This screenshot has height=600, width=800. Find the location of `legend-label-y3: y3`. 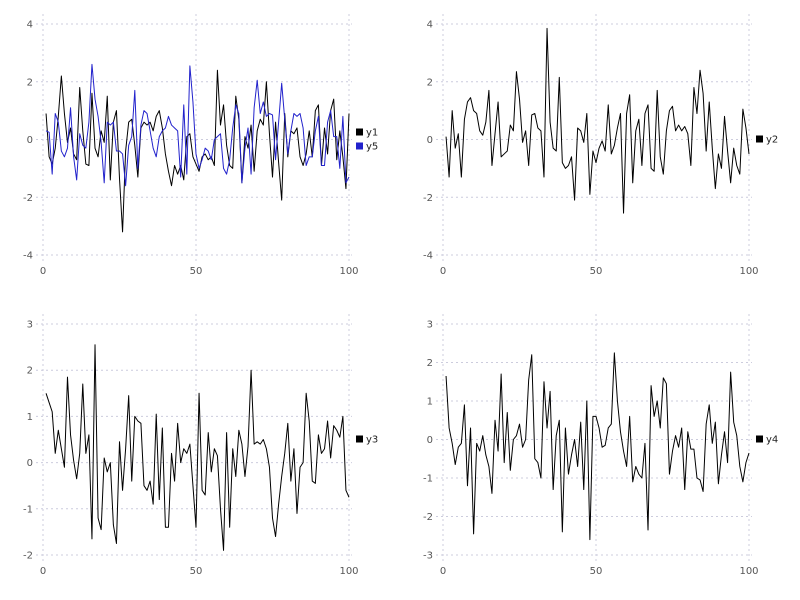

legend-label-y3: y3 is located at coordinates (372, 440).